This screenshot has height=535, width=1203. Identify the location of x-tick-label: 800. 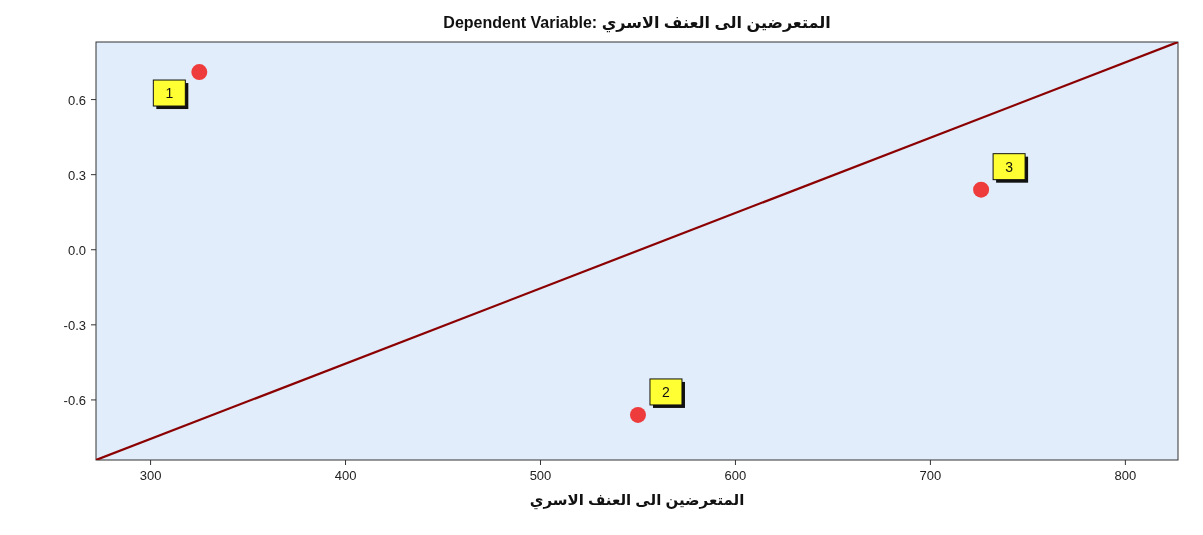
(1125, 475).